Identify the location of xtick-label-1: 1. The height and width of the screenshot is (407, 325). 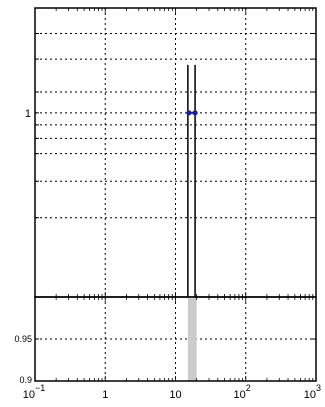
(105, 395).